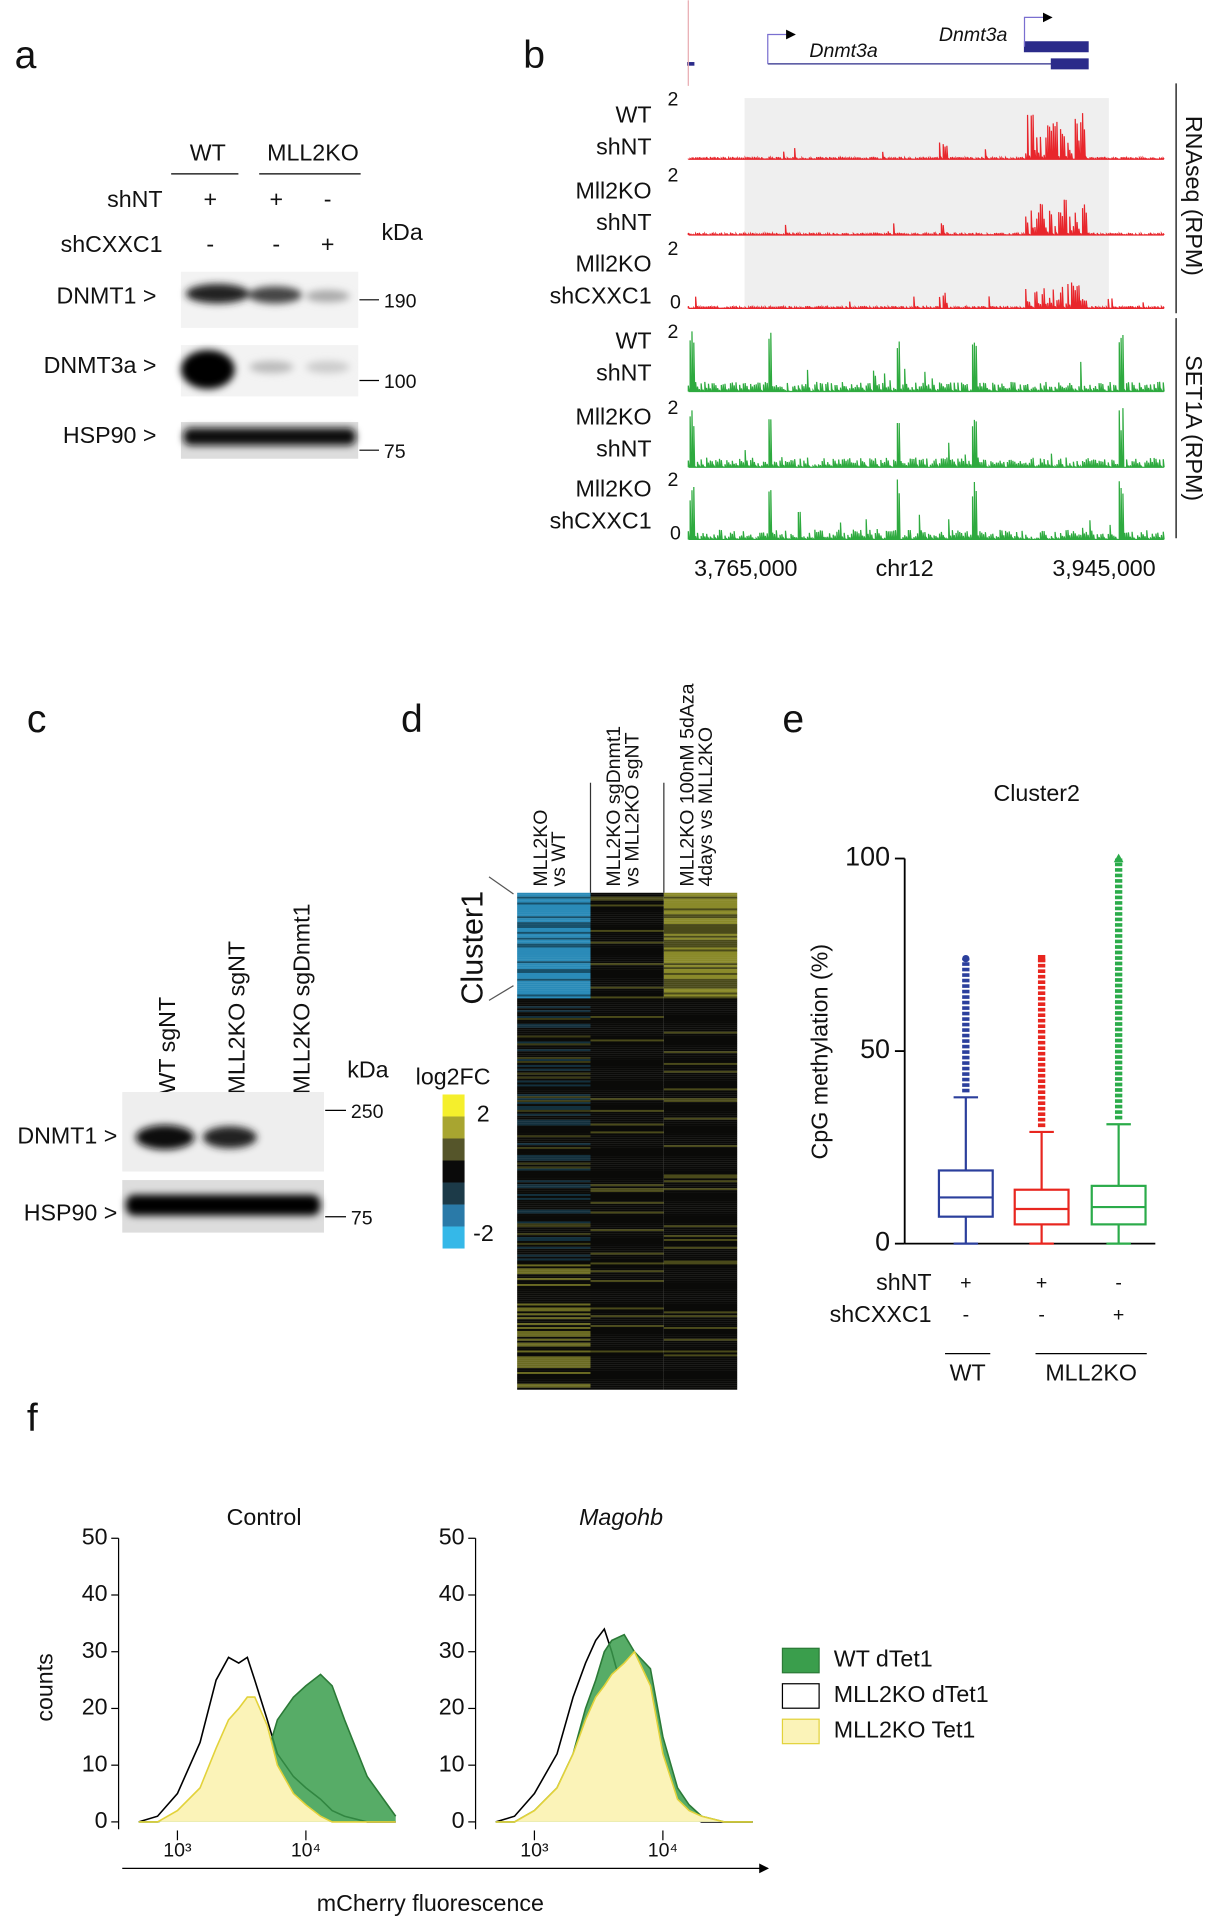 The height and width of the screenshot is (1920, 1214). Describe the element at coordinates (430, 1903) in the screenshot. I see `x-axis-label: mCherry fluorescence` at that location.